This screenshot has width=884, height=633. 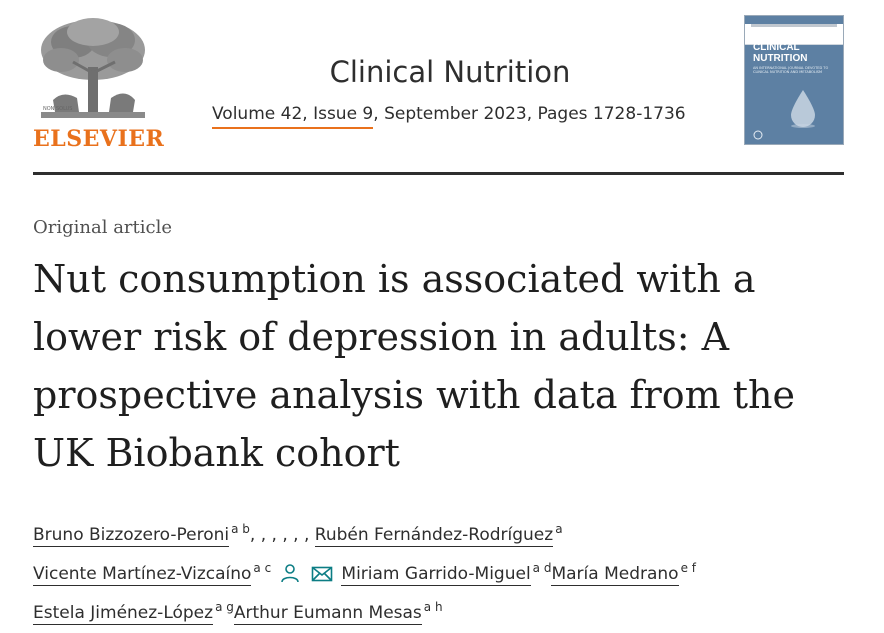 I want to click on author-link: Rubén Fernández-Rodríguez, so click(x=434, y=536).